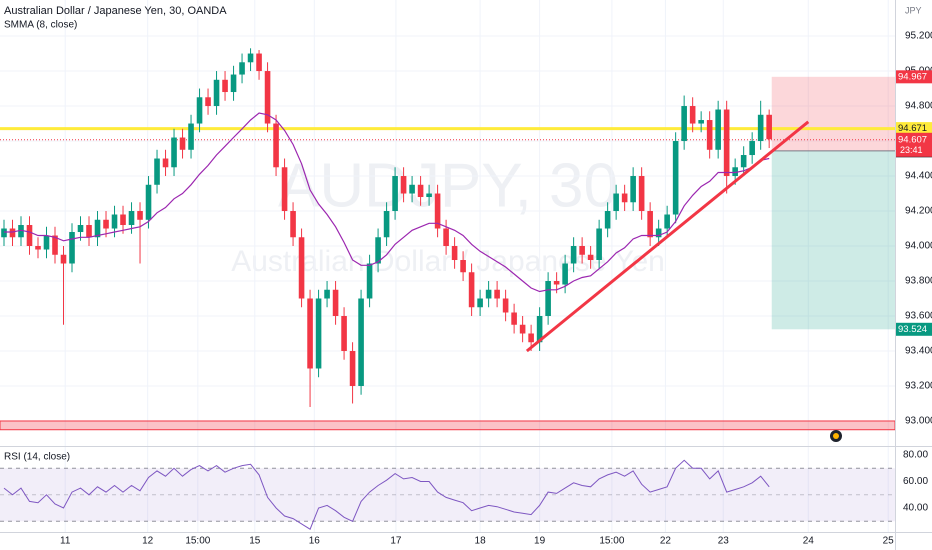 This screenshot has height=550, width=932. I want to click on stop-zone, so click(833, 113).